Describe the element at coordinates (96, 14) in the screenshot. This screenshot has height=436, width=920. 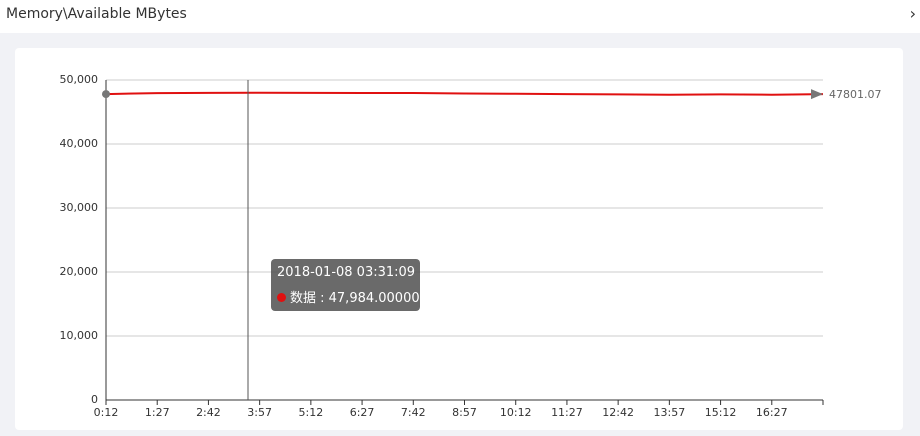
I see `panel-title: Memory\Available MBytes` at that location.